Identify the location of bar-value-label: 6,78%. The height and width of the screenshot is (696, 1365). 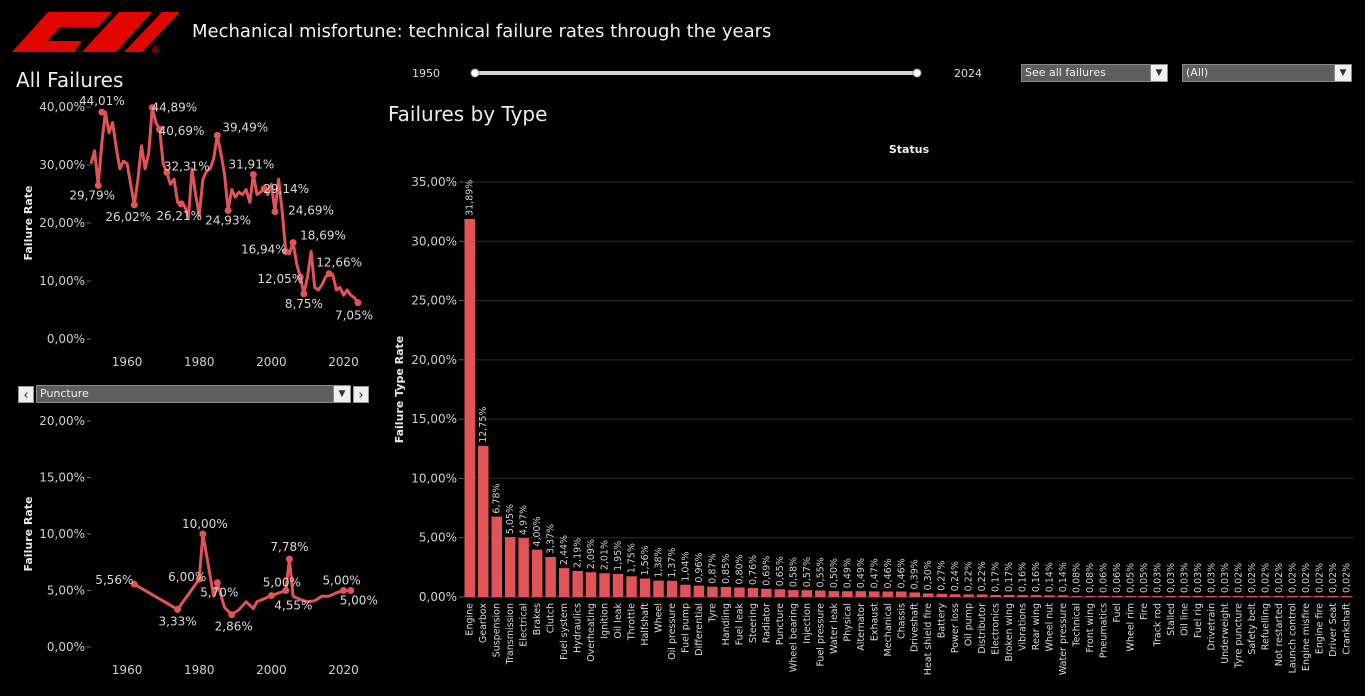
(497, 498).